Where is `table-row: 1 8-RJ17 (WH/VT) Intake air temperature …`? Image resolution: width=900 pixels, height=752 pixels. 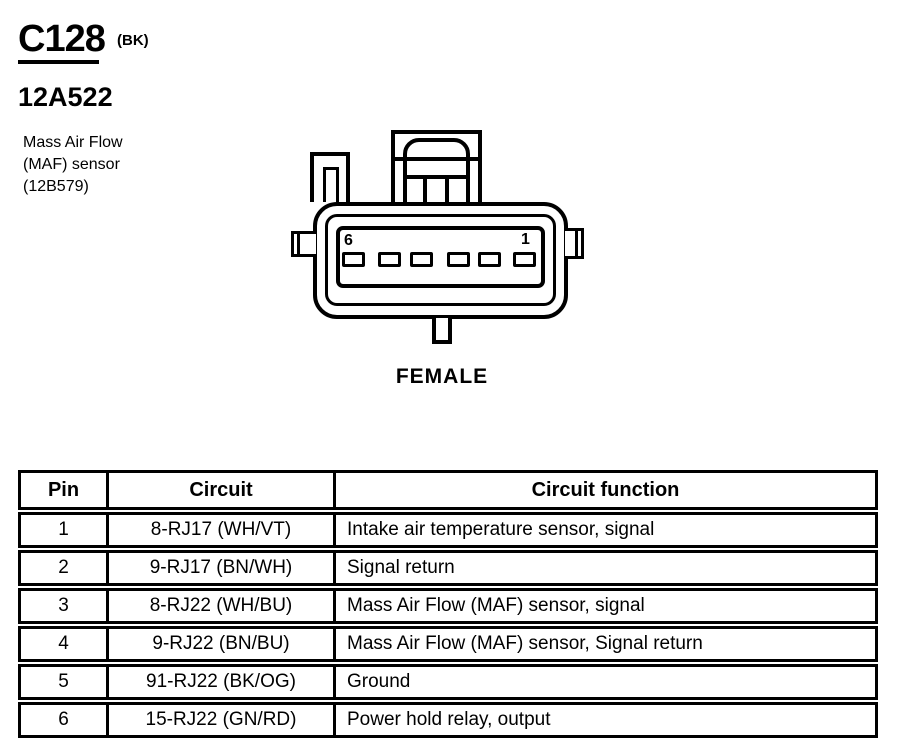 table-row: 1 8-RJ17 (WH/VT) Intake air temperature … is located at coordinates (448, 530).